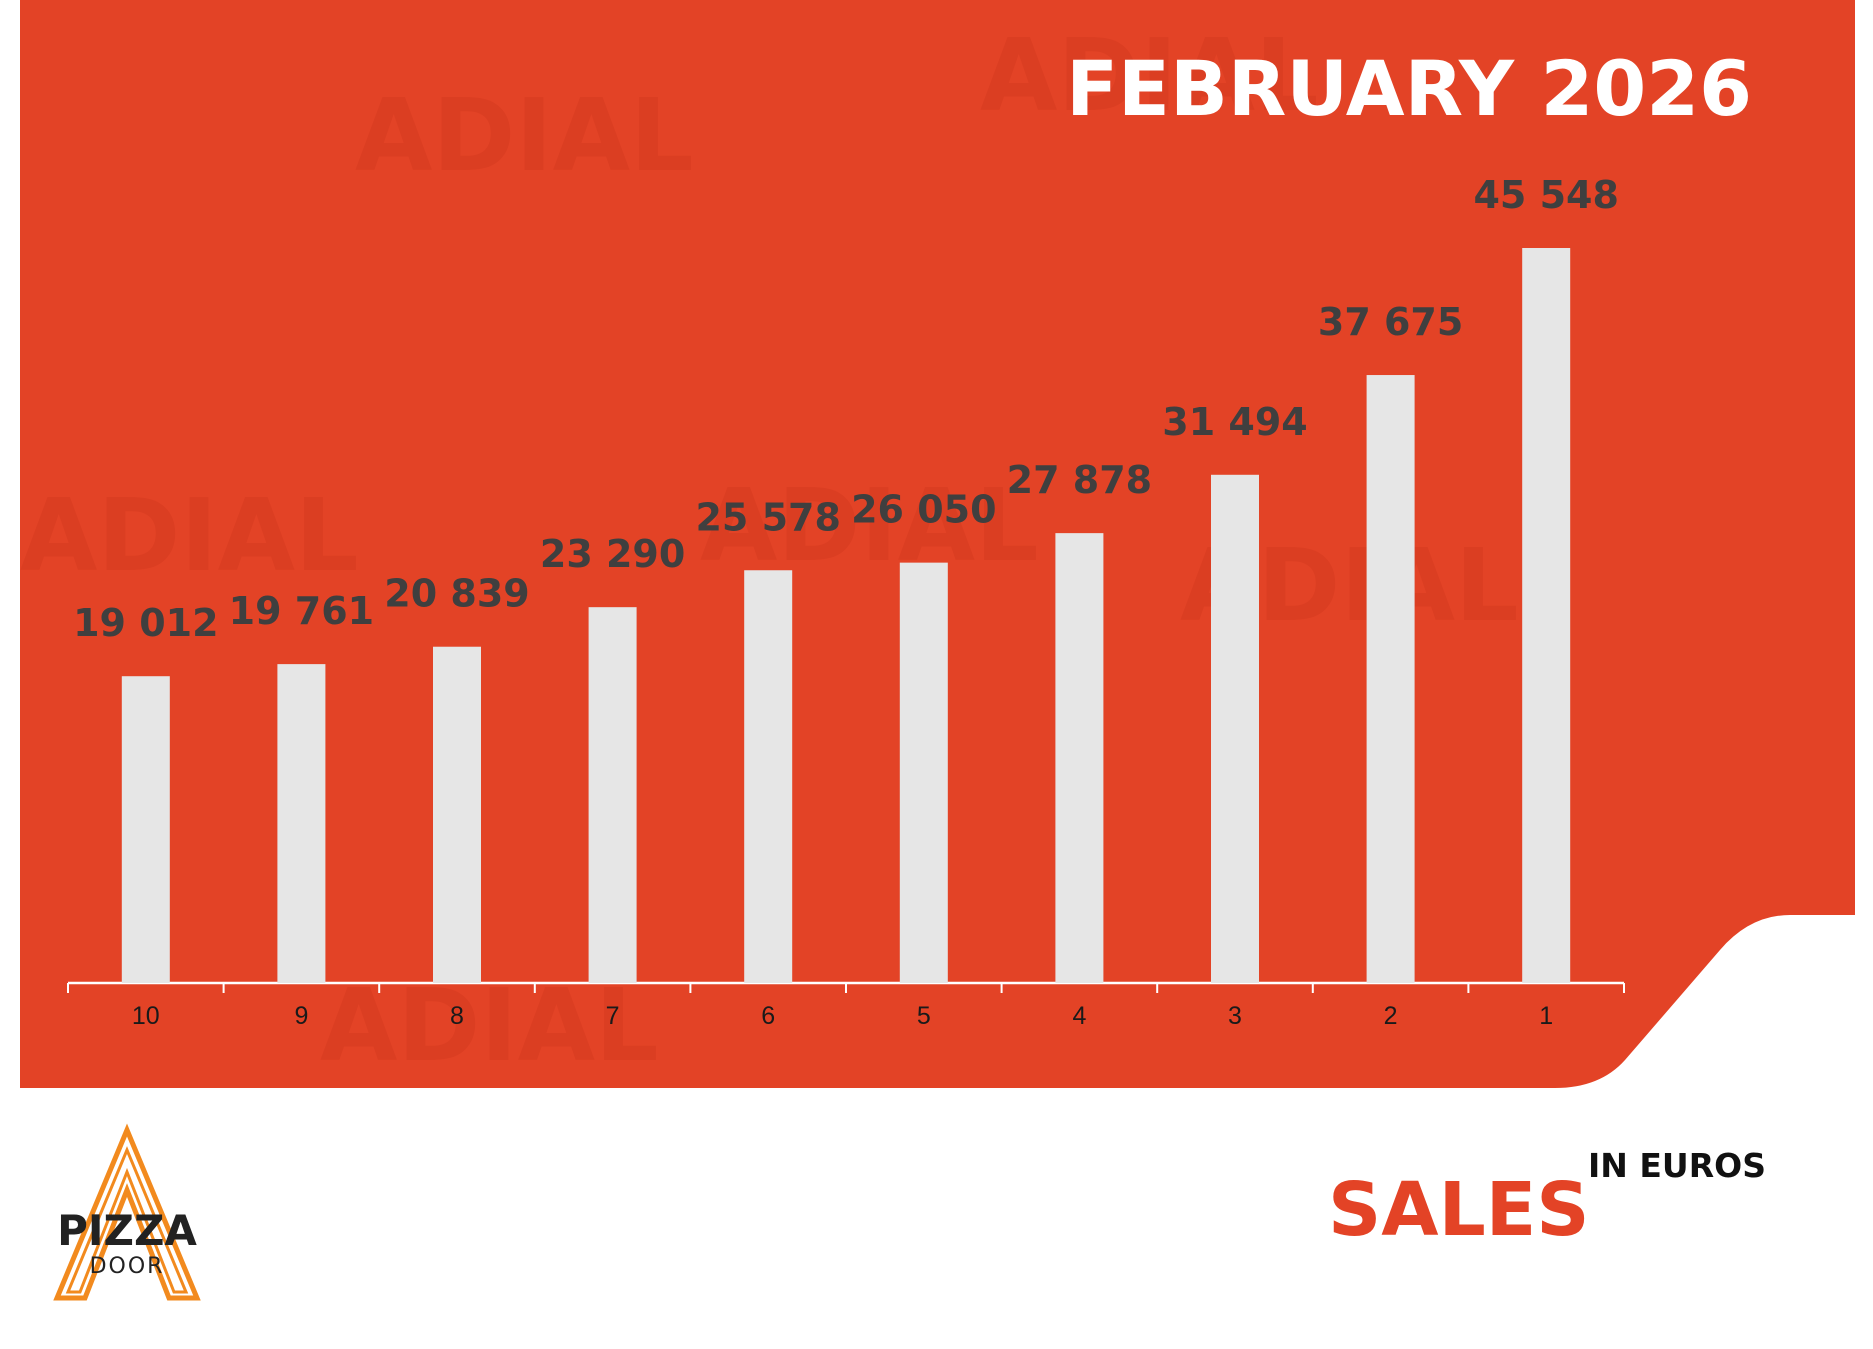 This screenshot has height=1349, width=1873. I want to click on data-label: 45 548, so click(1545, 195).